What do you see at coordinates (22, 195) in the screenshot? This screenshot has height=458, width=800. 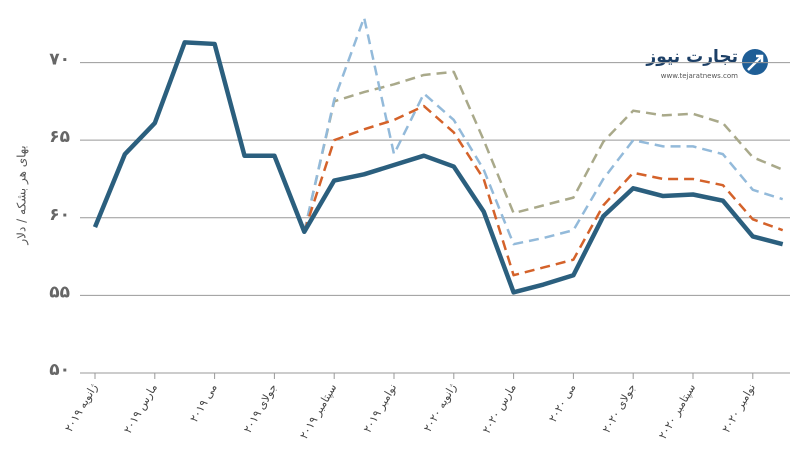 I see `y-axis-label: بهای هر بشکه / دلار` at bounding box center [22, 195].